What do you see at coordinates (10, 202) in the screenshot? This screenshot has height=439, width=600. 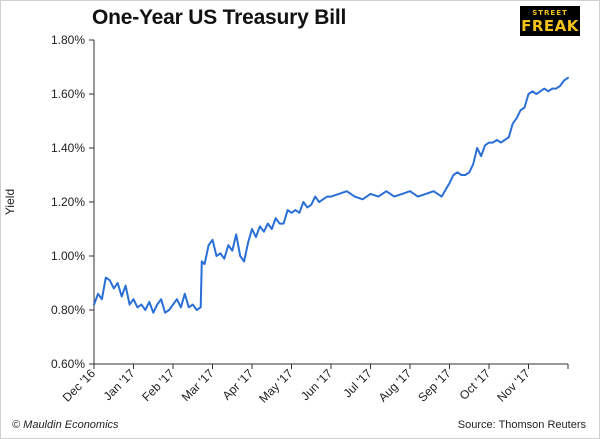 I see `y-axis-label: Yield` at bounding box center [10, 202].